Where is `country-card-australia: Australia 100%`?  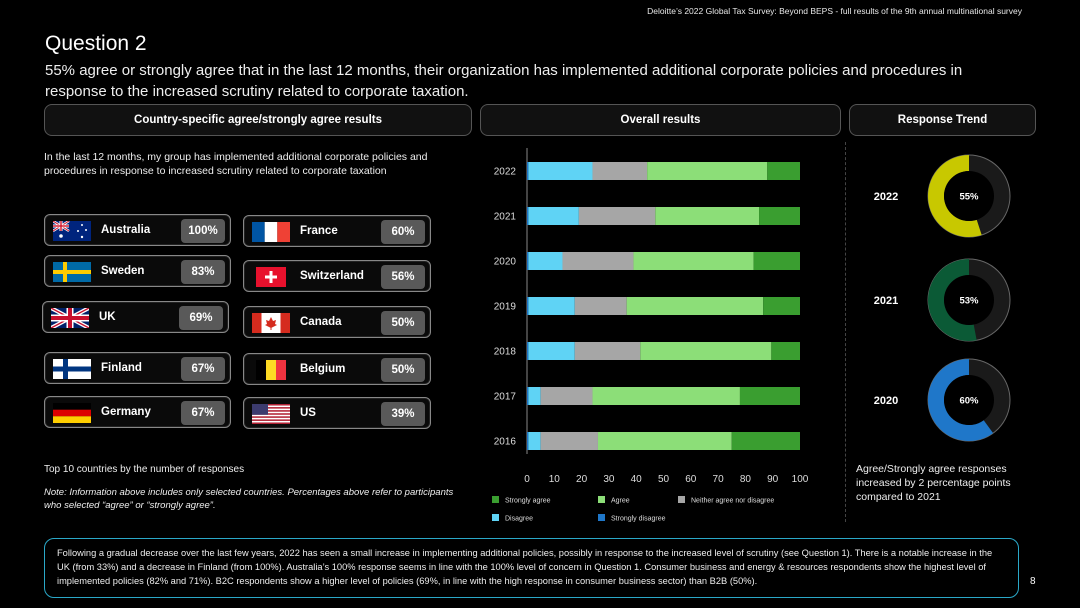 country-card-australia: Australia 100% is located at coordinates (137, 230).